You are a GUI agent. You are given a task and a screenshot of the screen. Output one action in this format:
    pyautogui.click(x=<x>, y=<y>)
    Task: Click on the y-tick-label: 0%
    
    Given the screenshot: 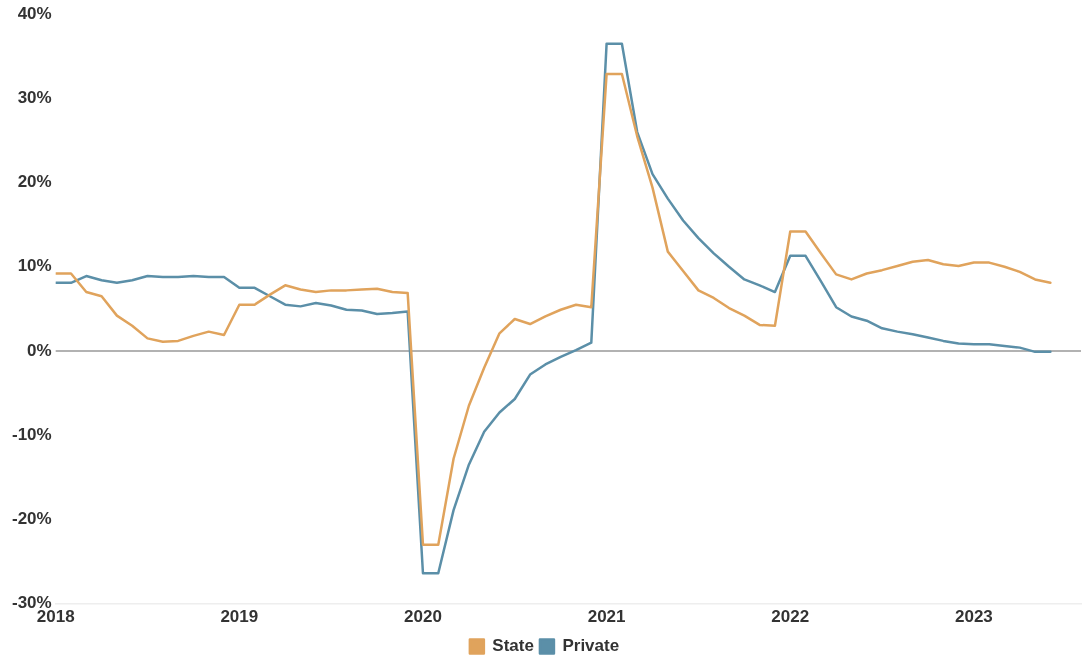 What is the action you would take?
    pyautogui.click(x=39, y=350)
    